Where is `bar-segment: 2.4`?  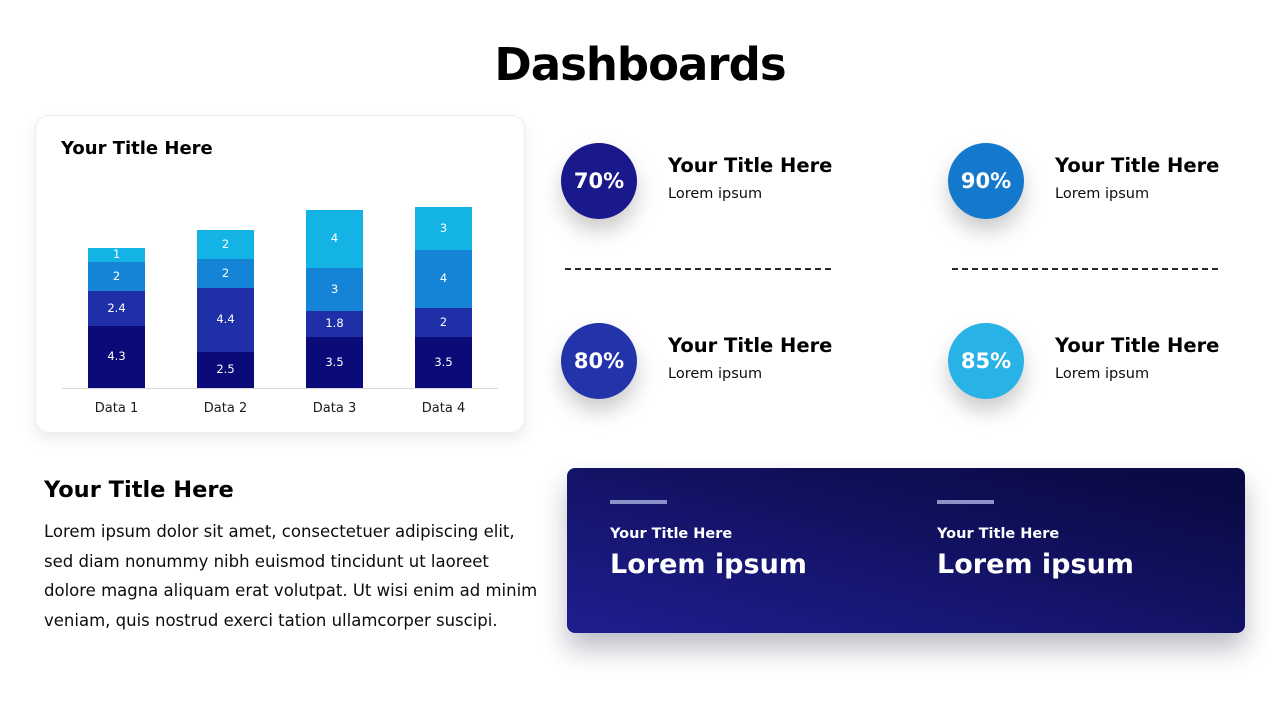
bar-segment: 2.4 is located at coordinates (116, 308).